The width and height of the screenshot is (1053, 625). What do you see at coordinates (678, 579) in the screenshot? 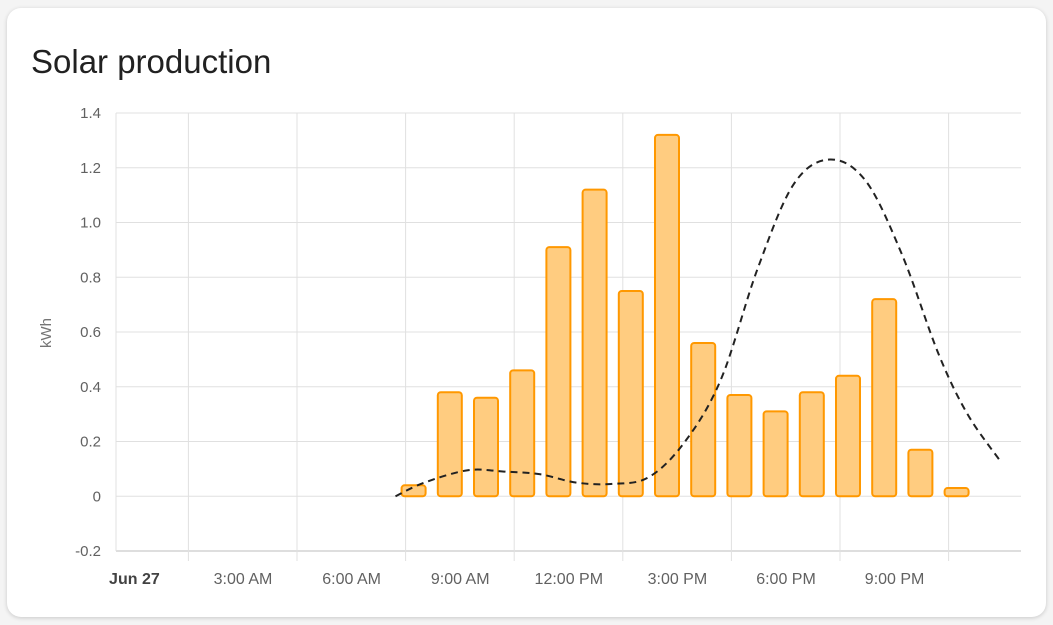
I see `x-tick-label: 3:00 PM` at bounding box center [678, 579].